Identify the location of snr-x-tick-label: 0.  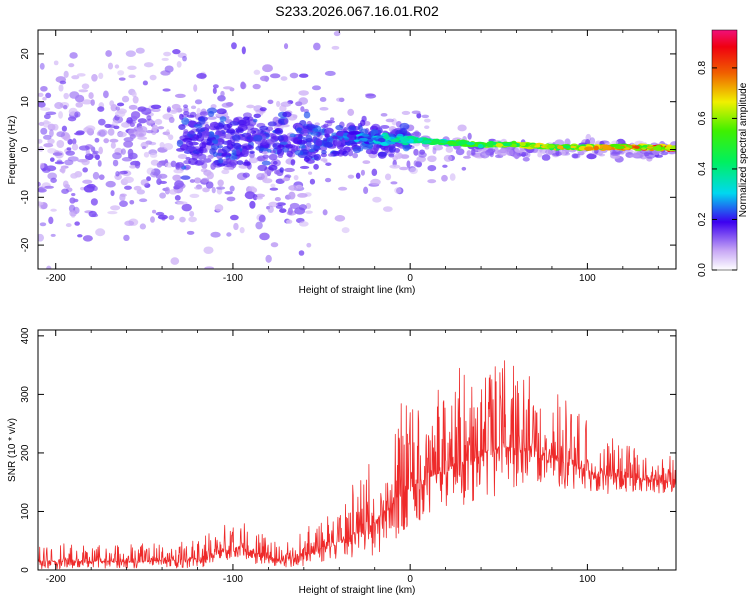
(410, 579).